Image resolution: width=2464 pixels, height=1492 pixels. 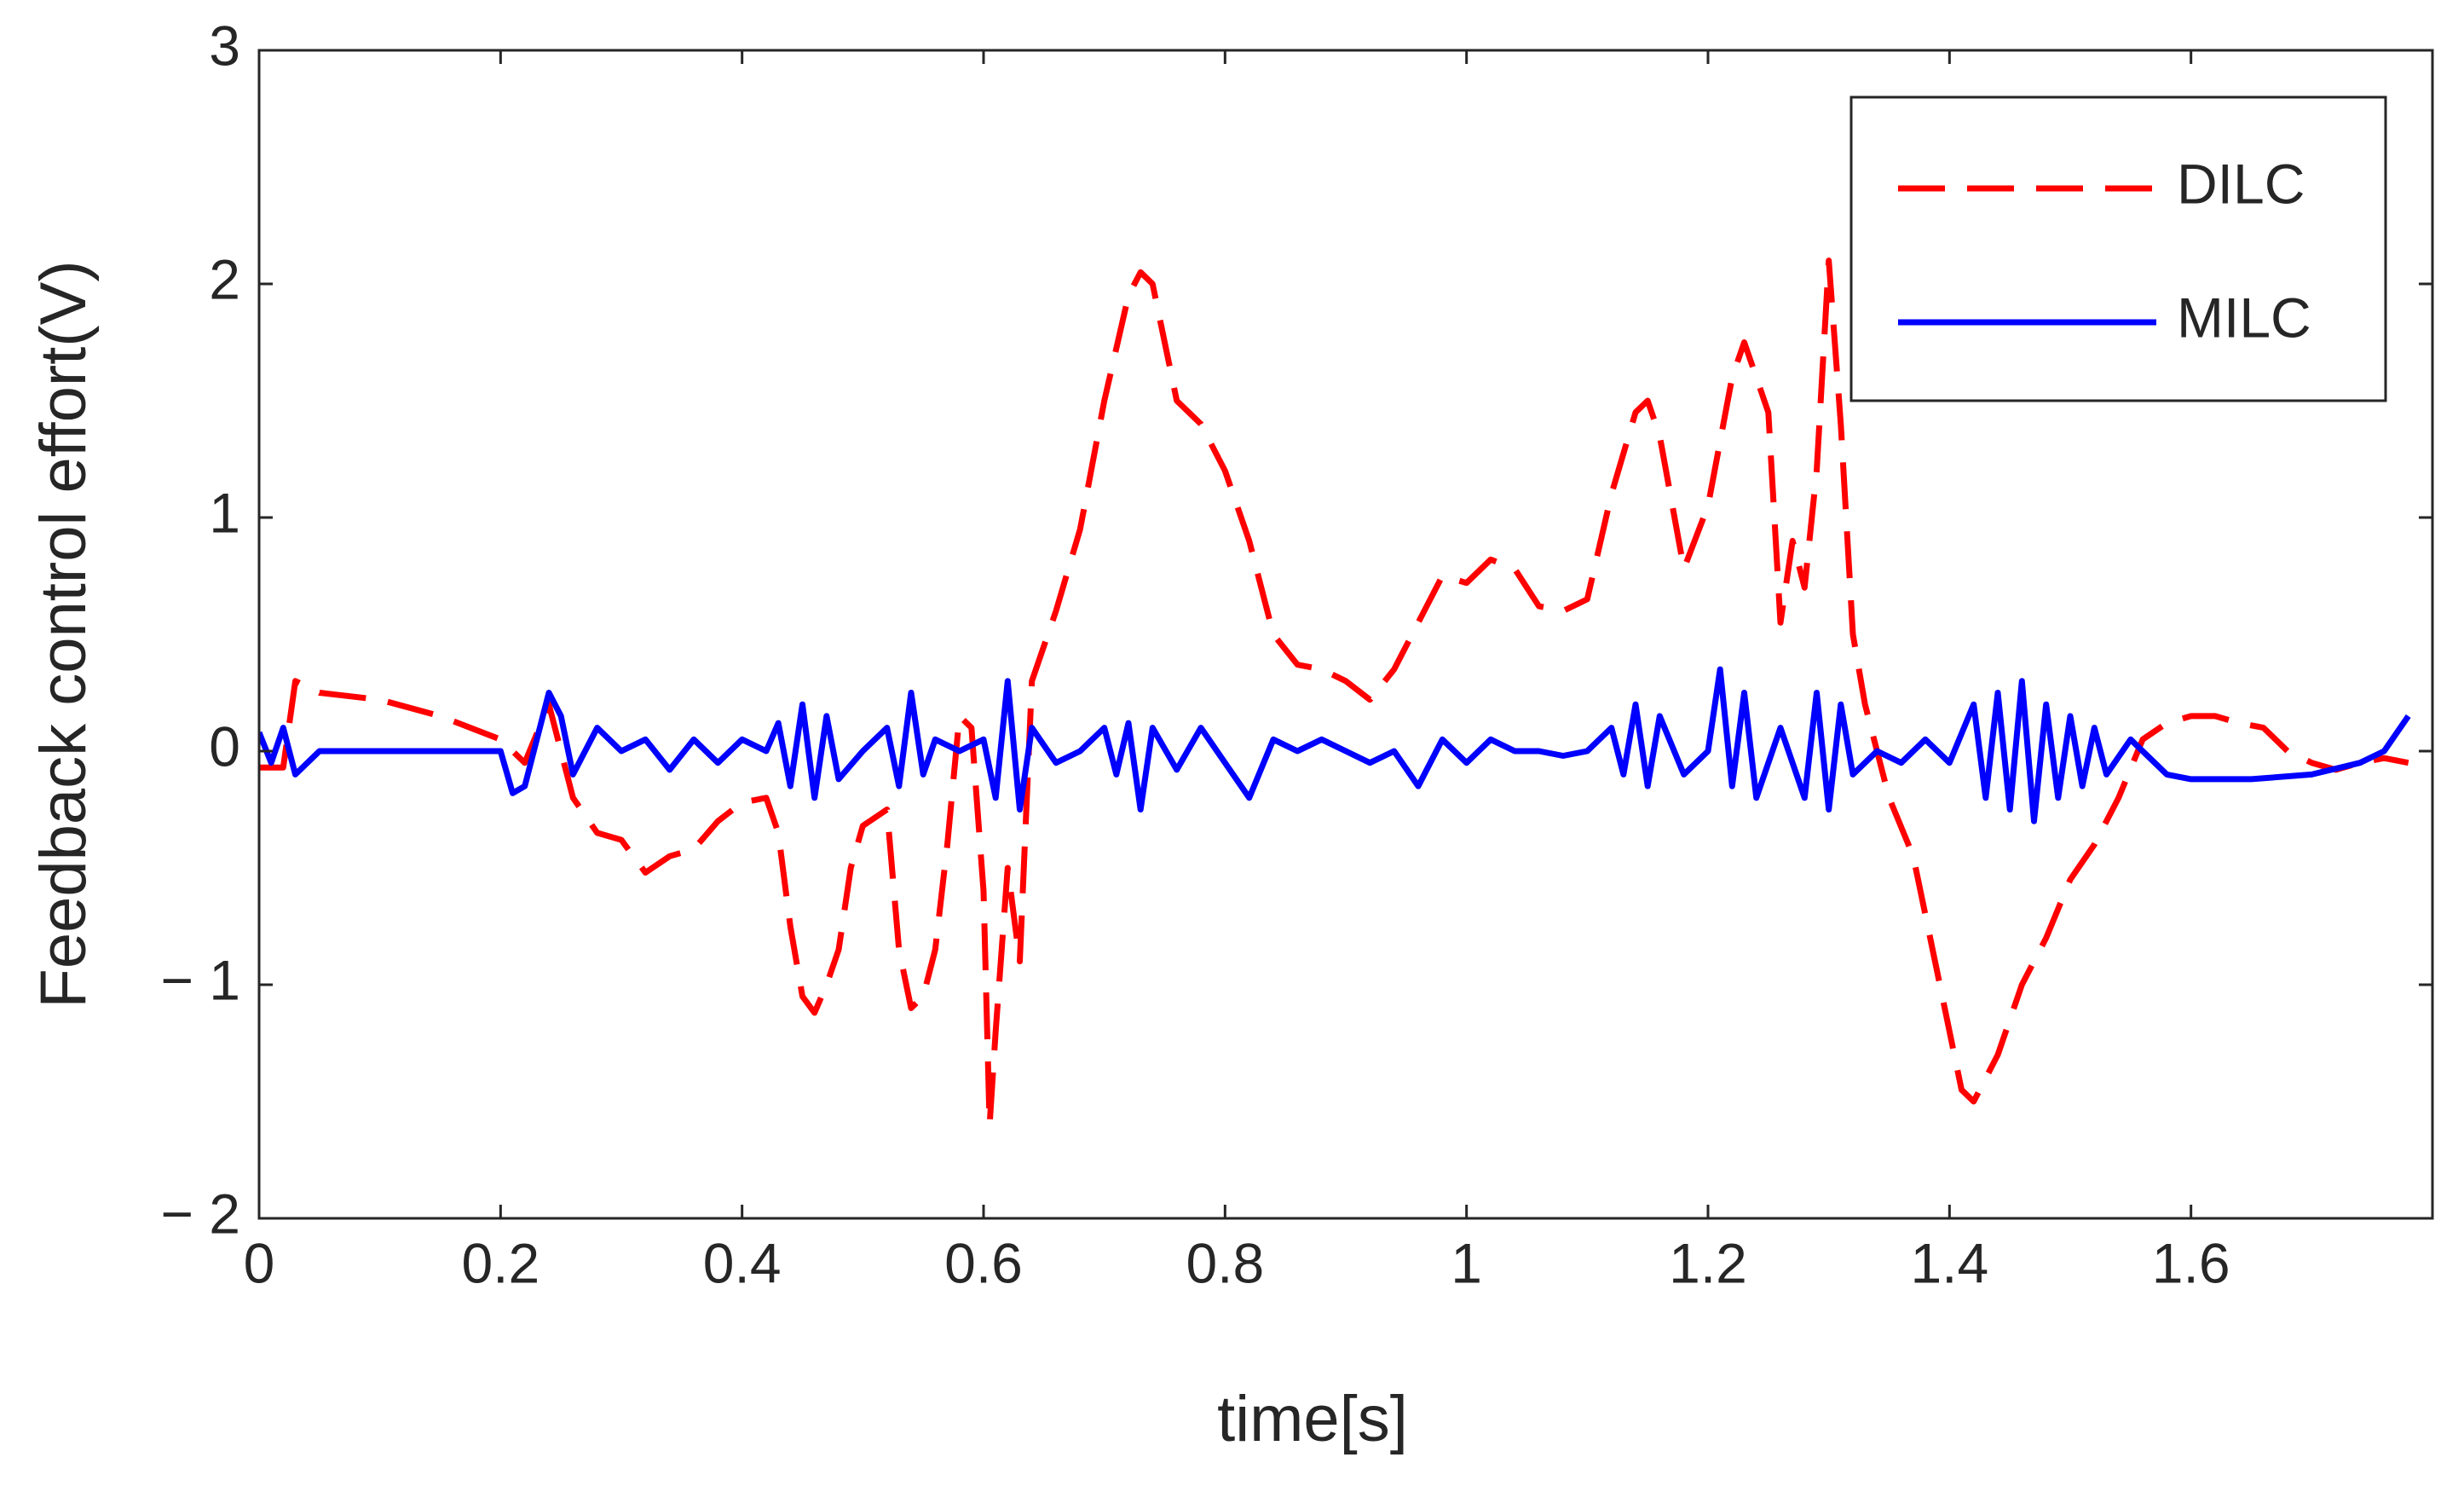 I want to click on legend-box, so click(x=2118, y=248).